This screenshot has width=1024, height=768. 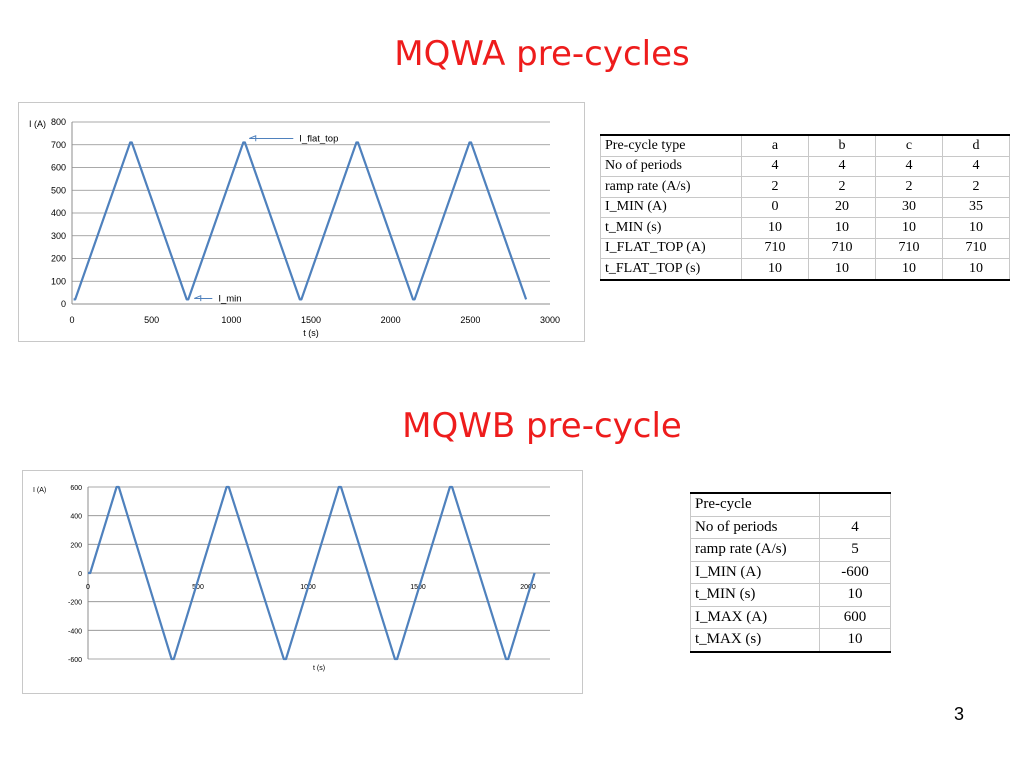 What do you see at coordinates (805, 187) in the screenshot?
I see `mqwa-table-row: ramp rate (A/s) 2 2 2 2` at bounding box center [805, 187].